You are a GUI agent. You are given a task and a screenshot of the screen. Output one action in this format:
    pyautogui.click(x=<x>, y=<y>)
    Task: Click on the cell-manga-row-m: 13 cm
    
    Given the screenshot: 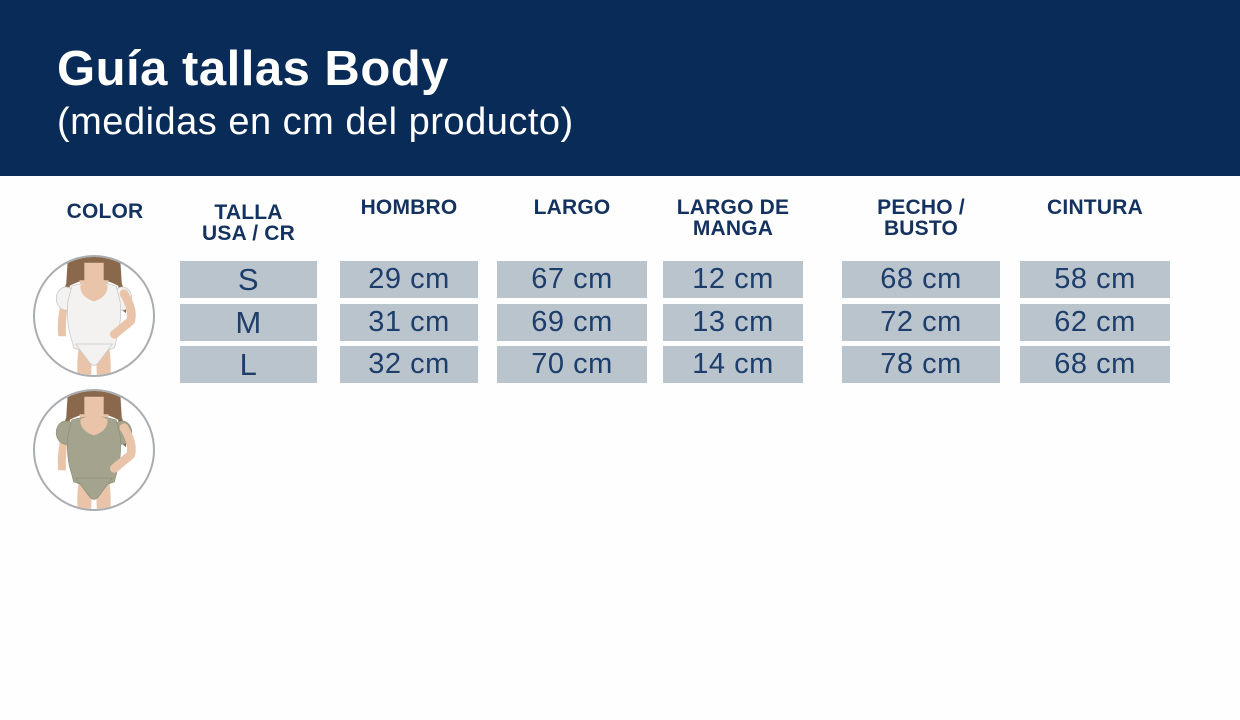 What is the action you would take?
    pyautogui.click(x=733, y=322)
    